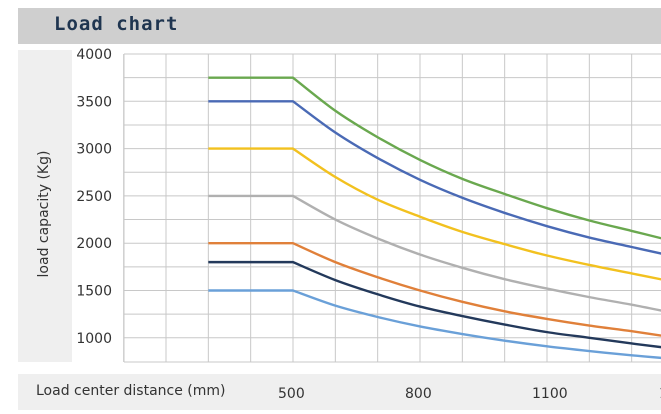  What do you see at coordinates (131, 391) in the screenshot?
I see `x-axis-label: Load center distance (mm)` at bounding box center [131, 391].